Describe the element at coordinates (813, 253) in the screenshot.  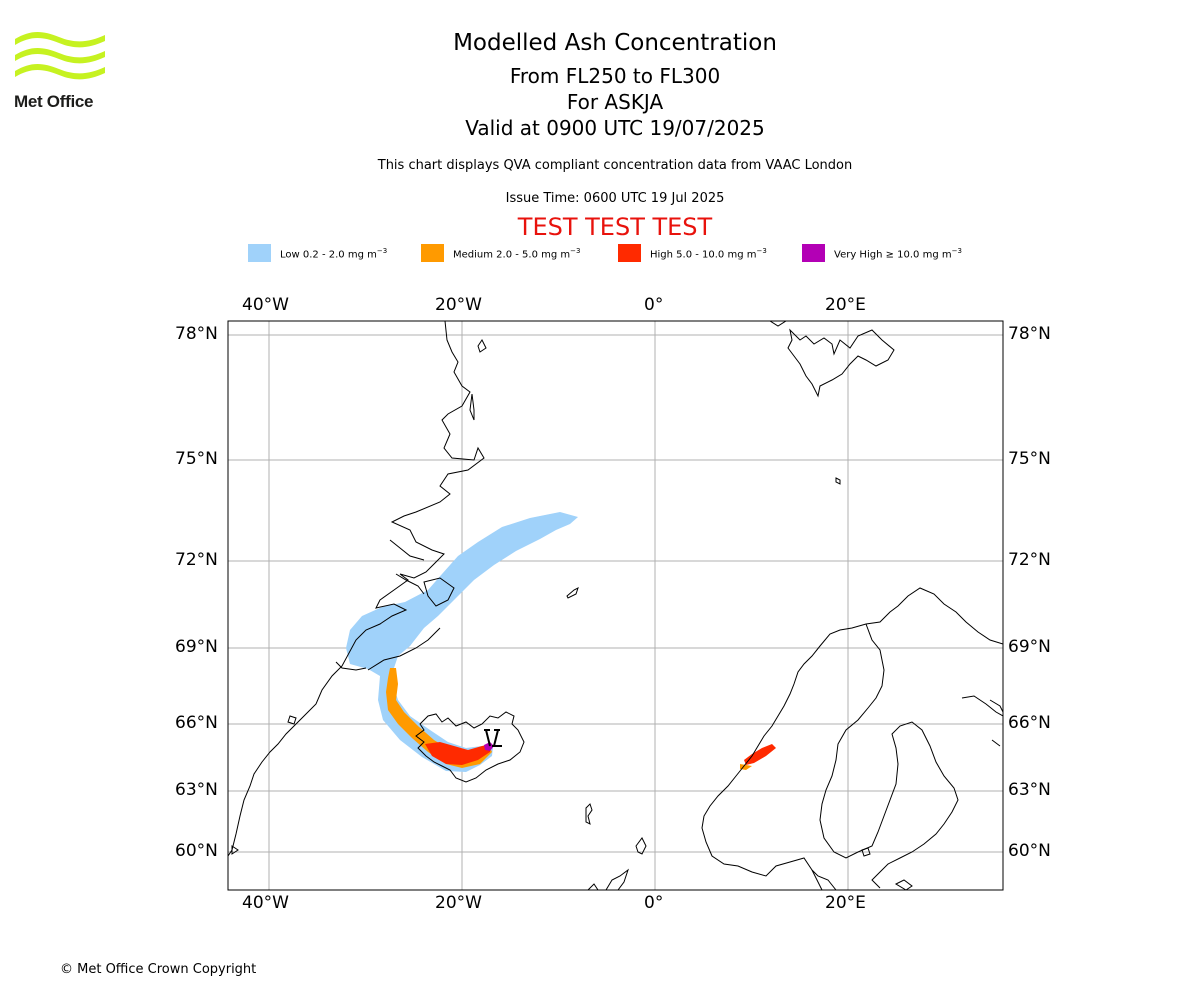
I see `legend-swatch-very-high` at that location.